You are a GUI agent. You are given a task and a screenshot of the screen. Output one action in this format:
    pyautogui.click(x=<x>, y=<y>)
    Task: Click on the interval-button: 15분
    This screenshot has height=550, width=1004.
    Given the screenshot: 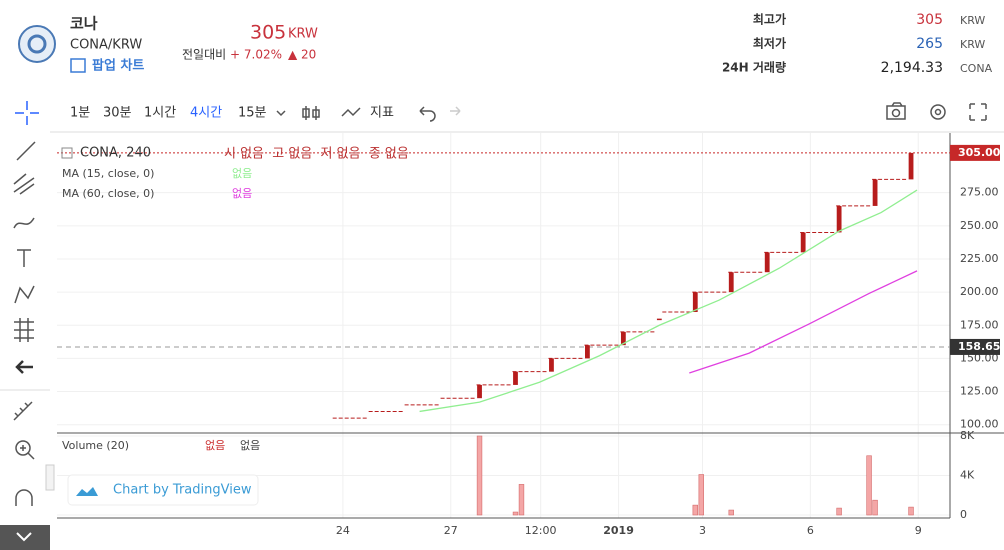 What is the action you would take?
    pyautogui.click(x=252, y=113)
    